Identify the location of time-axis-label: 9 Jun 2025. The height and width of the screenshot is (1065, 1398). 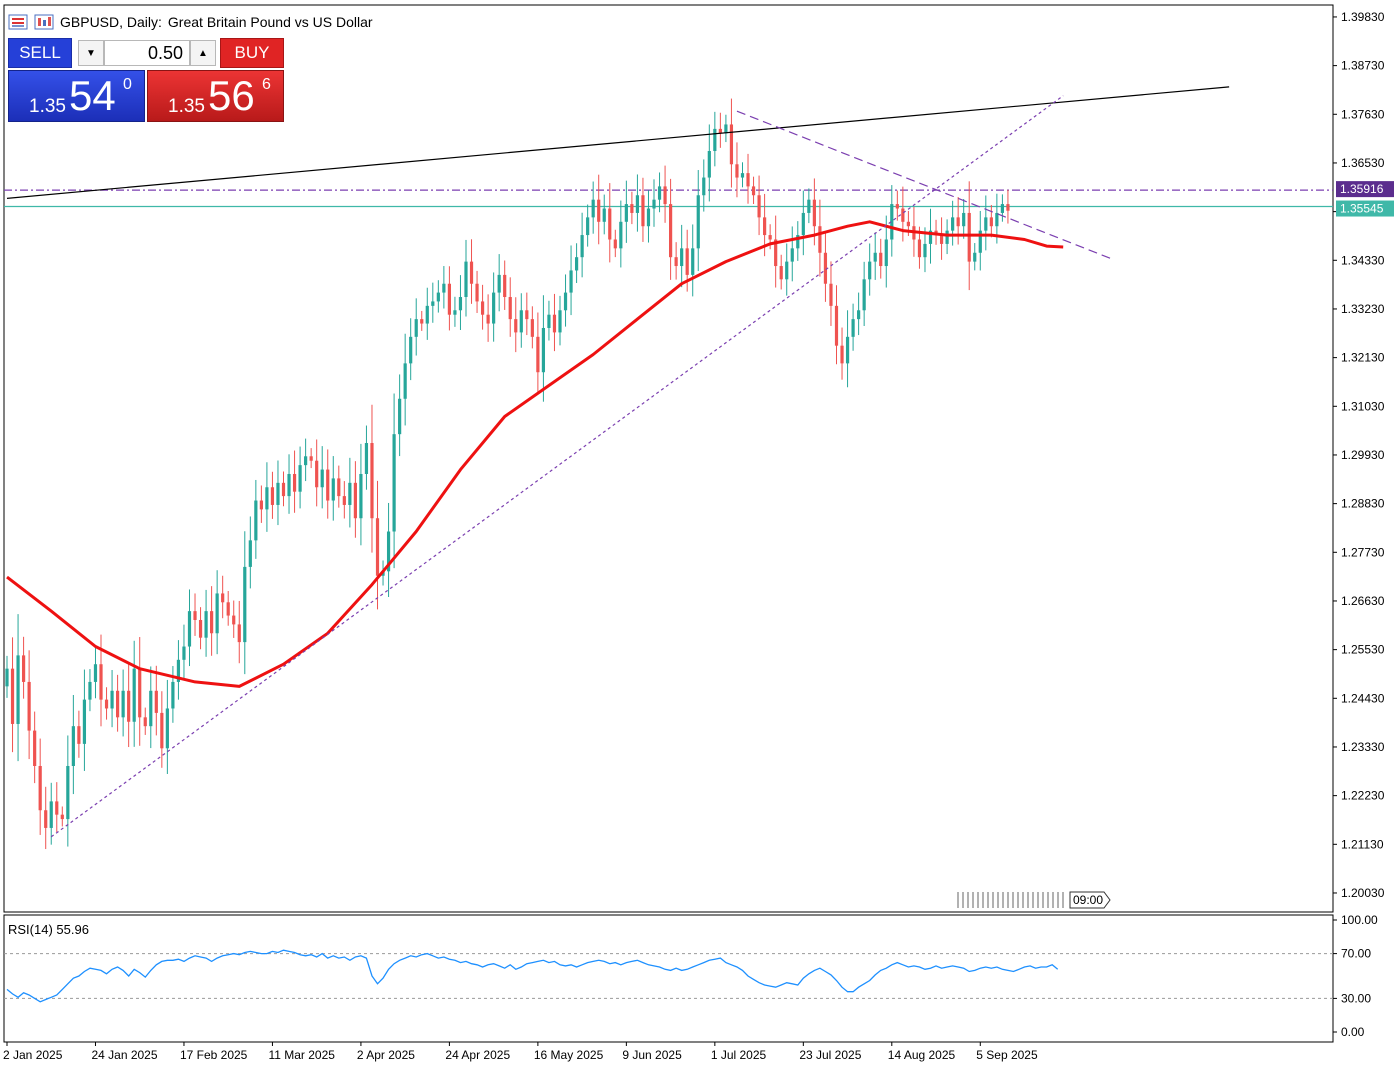
(652, 1055).